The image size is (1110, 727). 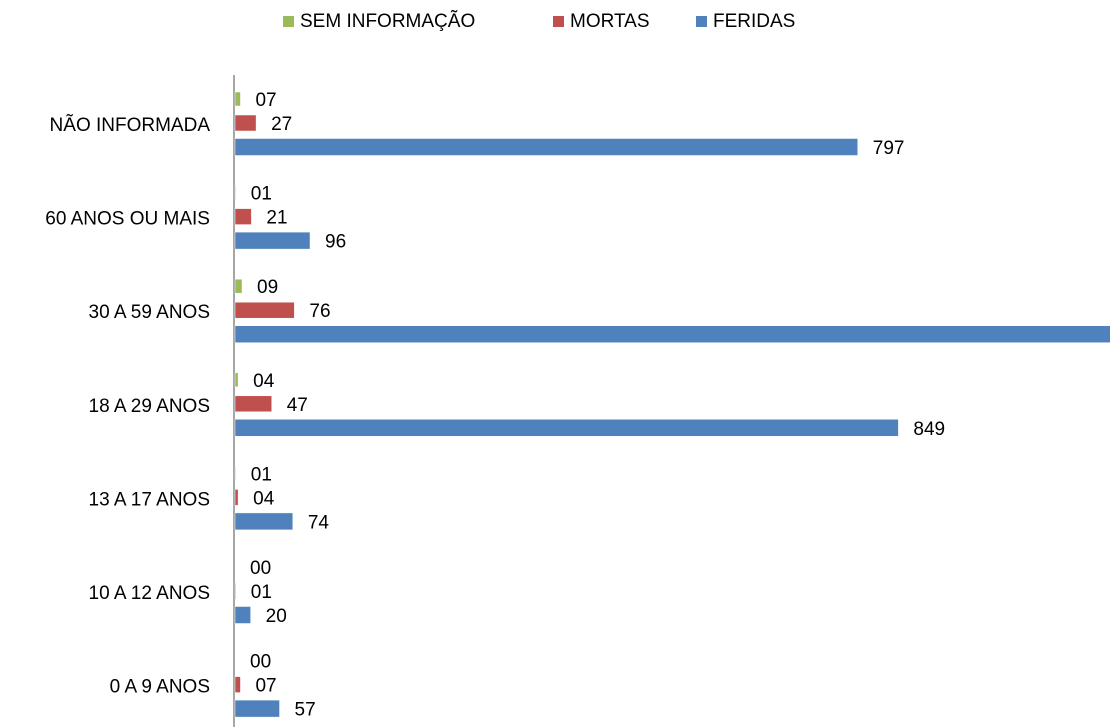 I want to click on legend-label: FERIDAS, so click(x=754, y=21).